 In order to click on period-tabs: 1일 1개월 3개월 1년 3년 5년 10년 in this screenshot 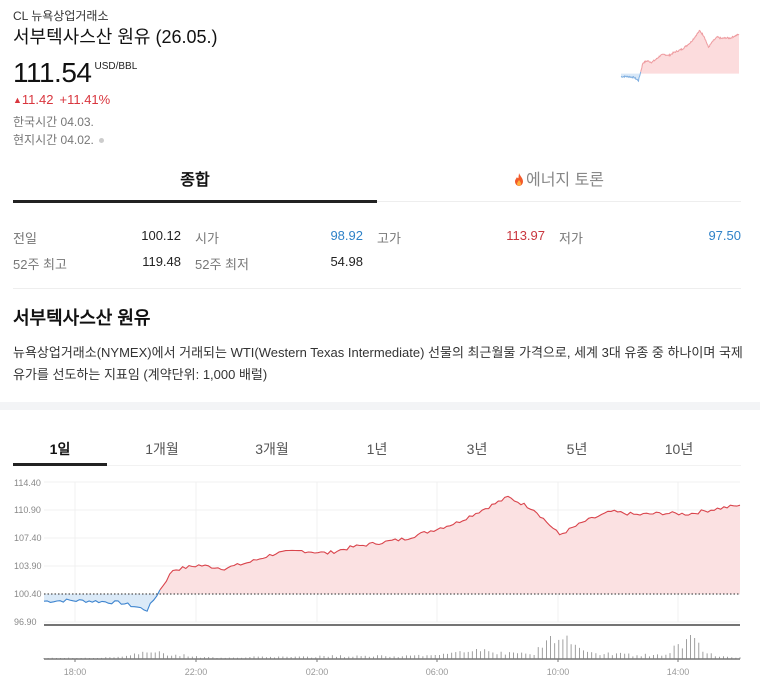, I will do `click(377, 450)`.